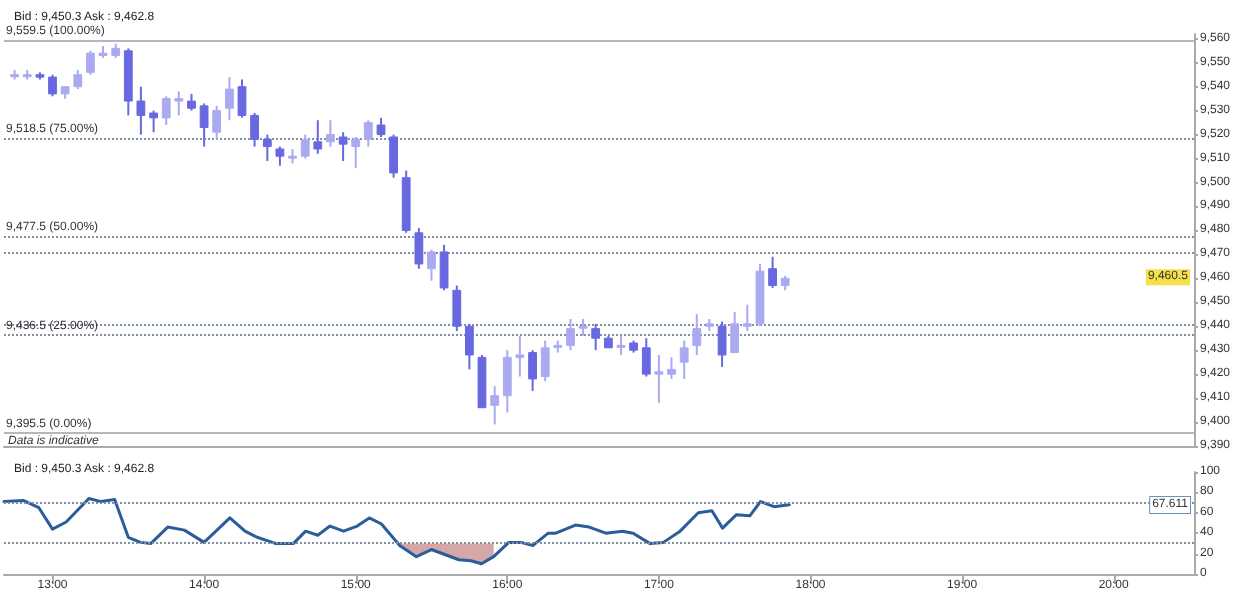 The height and width of the screenshot is (602, 1250). Describe the element at coordinates (396, 531) in the screenshot. I see `line-series` at that location.